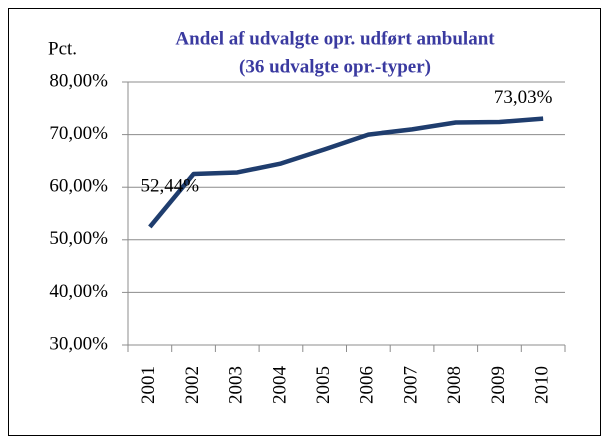 This screenshot has height=442, width=609. I want to click on x-tick-label: 2006, so click(367, 385).